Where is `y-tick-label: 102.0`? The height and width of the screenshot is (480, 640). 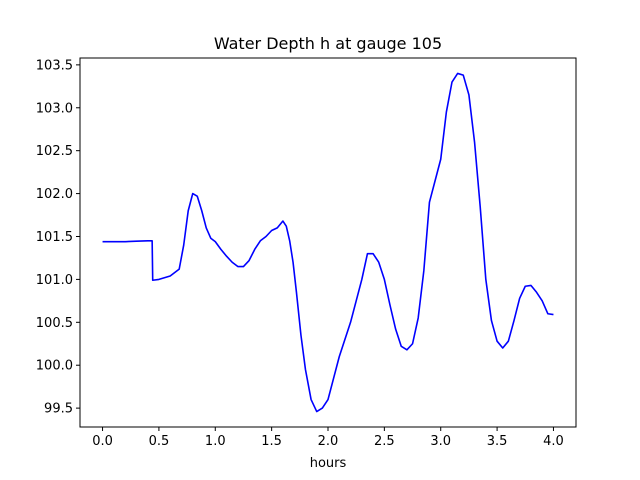
y-tick-label: 102.0 is located at coordinates (54, 194).